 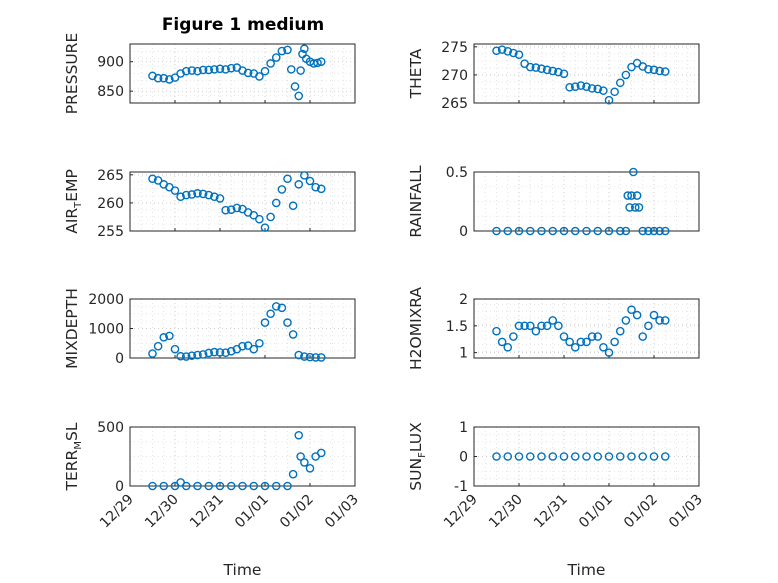 I want to click on y-tick-label: 850, so click(x=110, y=92).